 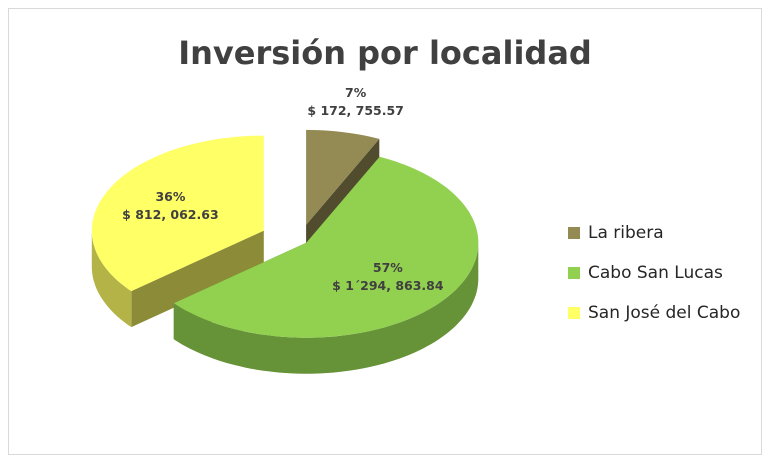 What do you see at coordinates (626, 233) in the screenshot?
I see `legend-label: La ribera` at bounding box center [626, 233].